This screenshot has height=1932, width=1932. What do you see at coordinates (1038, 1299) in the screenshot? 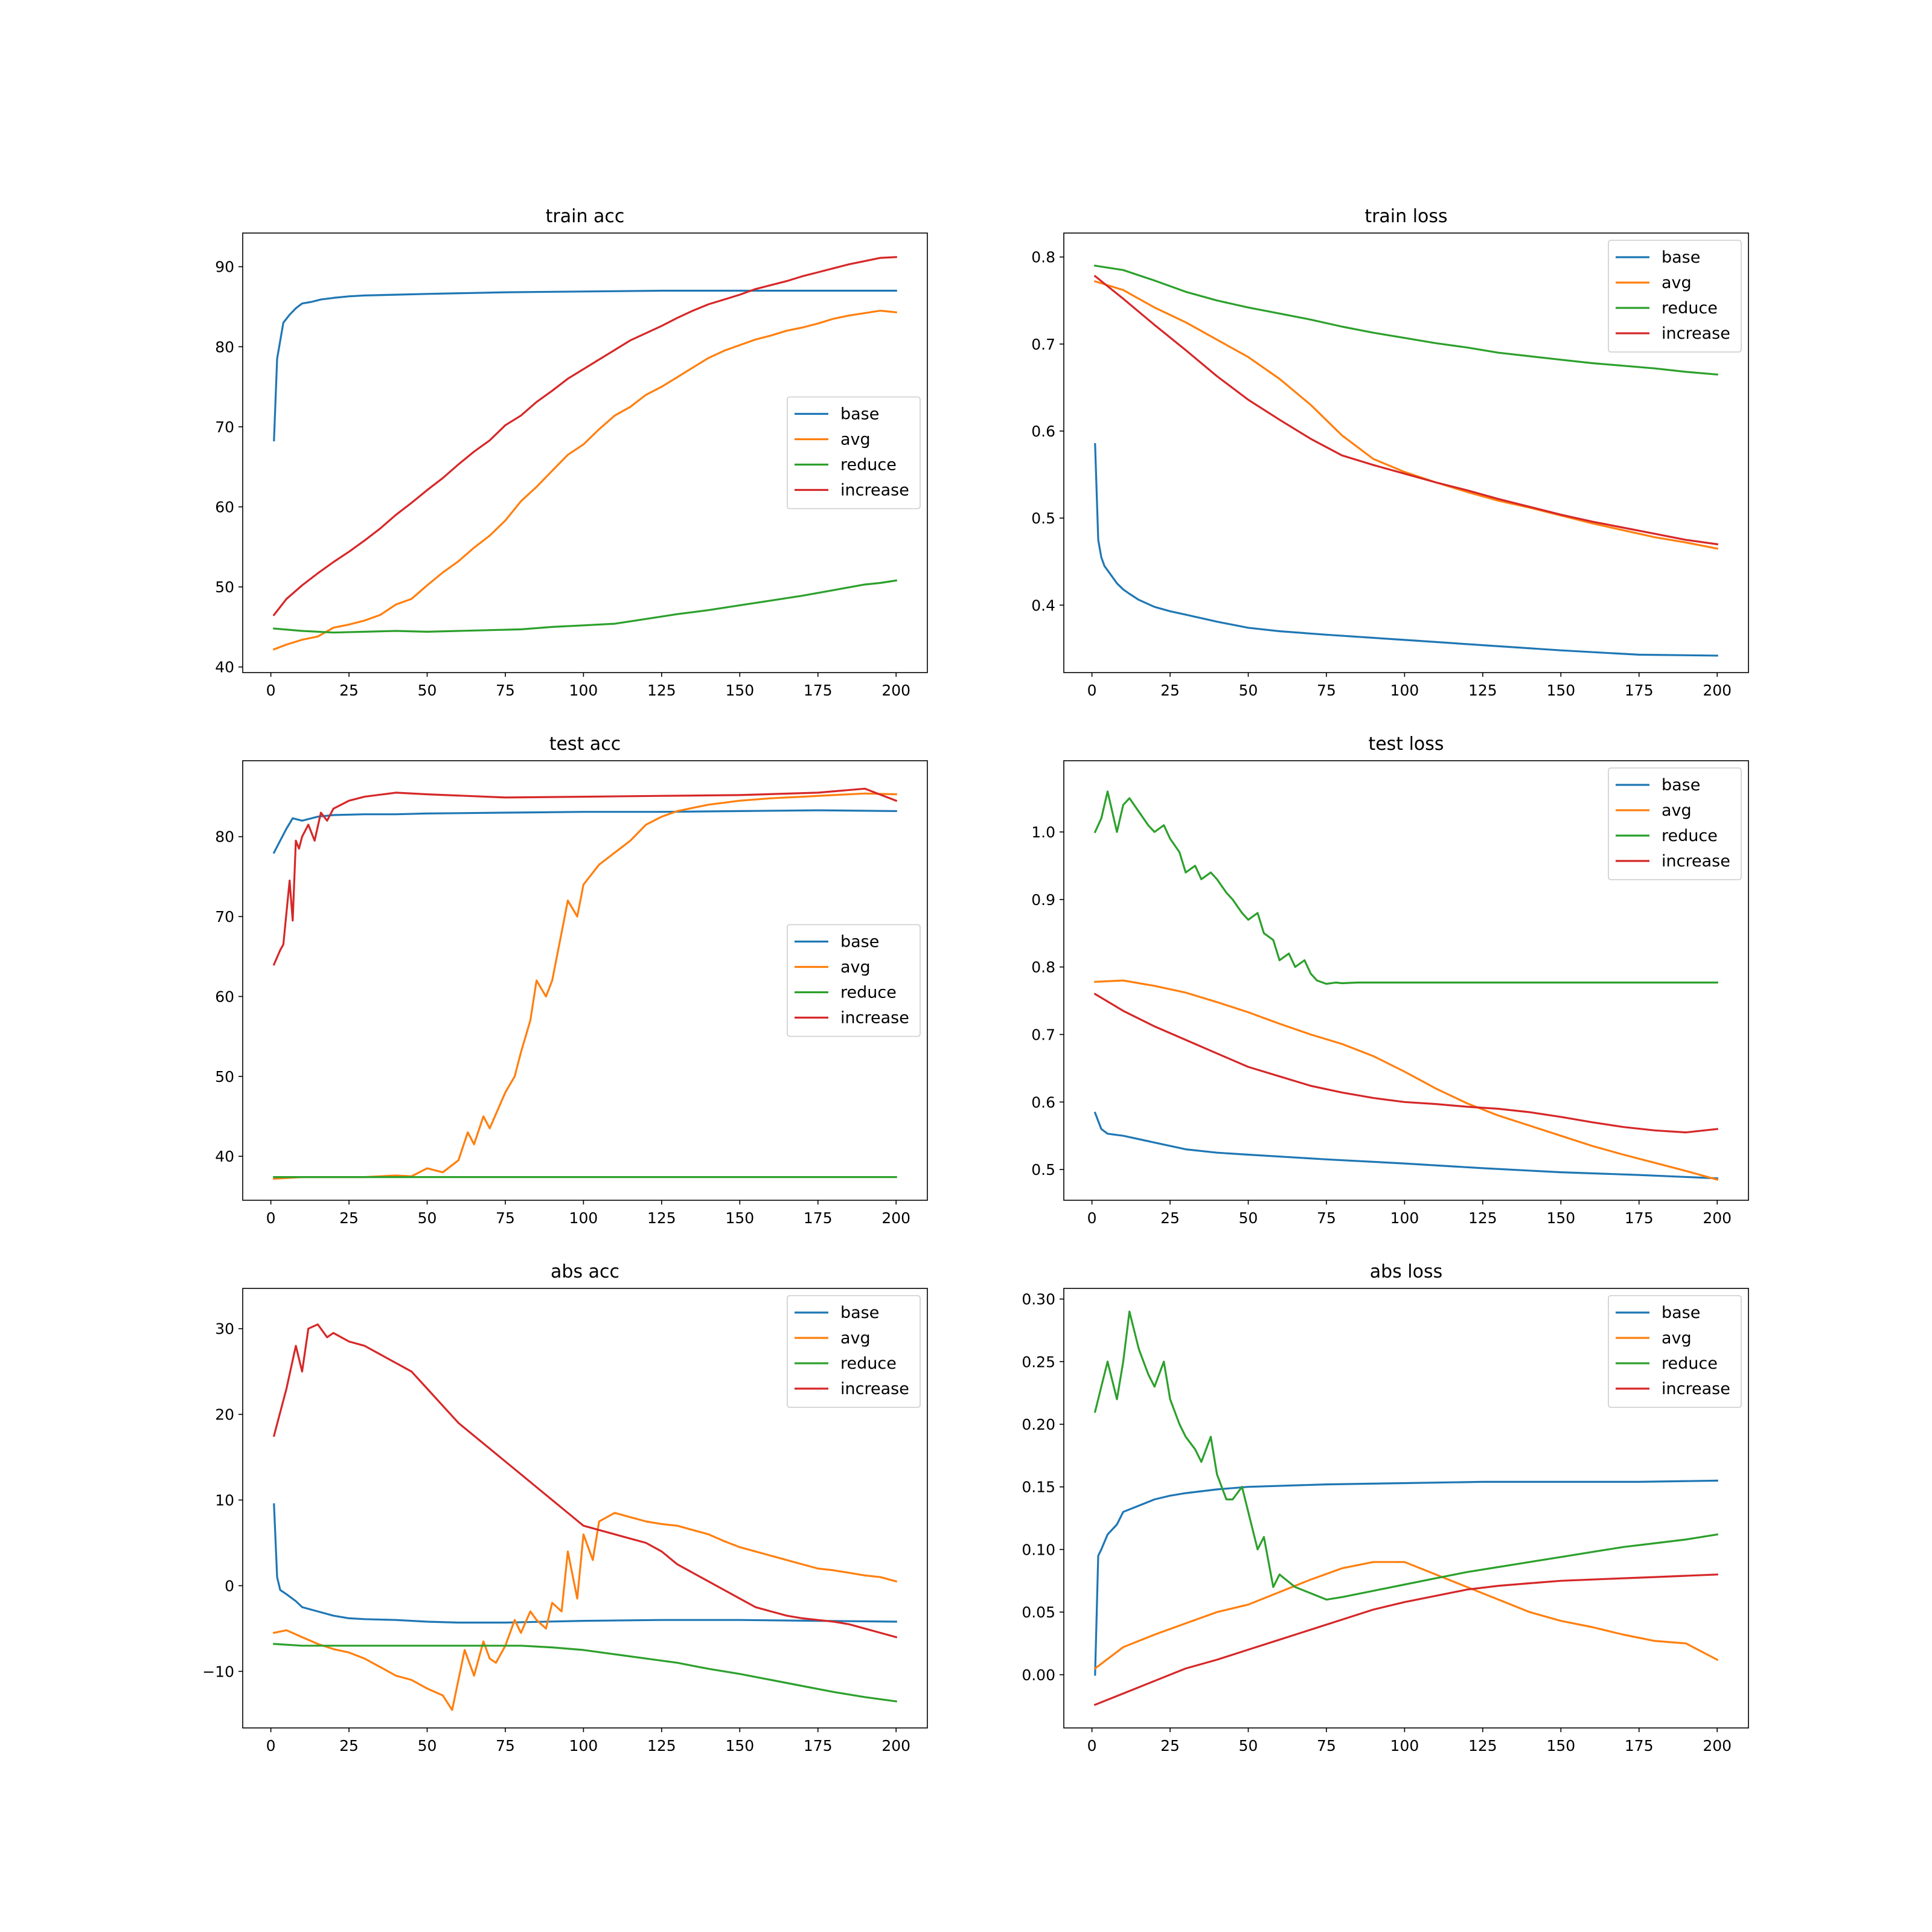
I see `y-tick-label: 0.30` at bounding box center [1038, 1299].